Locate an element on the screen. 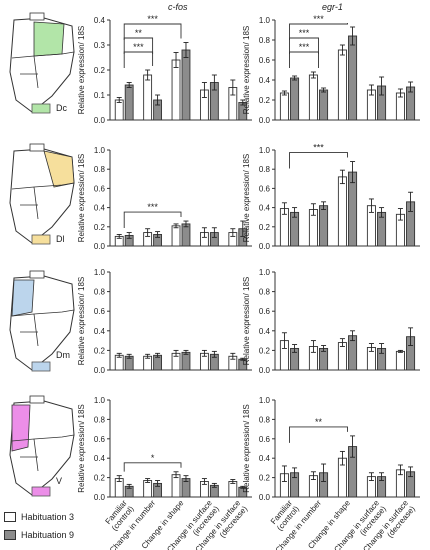 This screenshot has height=550, width=430. title-cfos: c-fos is located at coordinates (178, 7).